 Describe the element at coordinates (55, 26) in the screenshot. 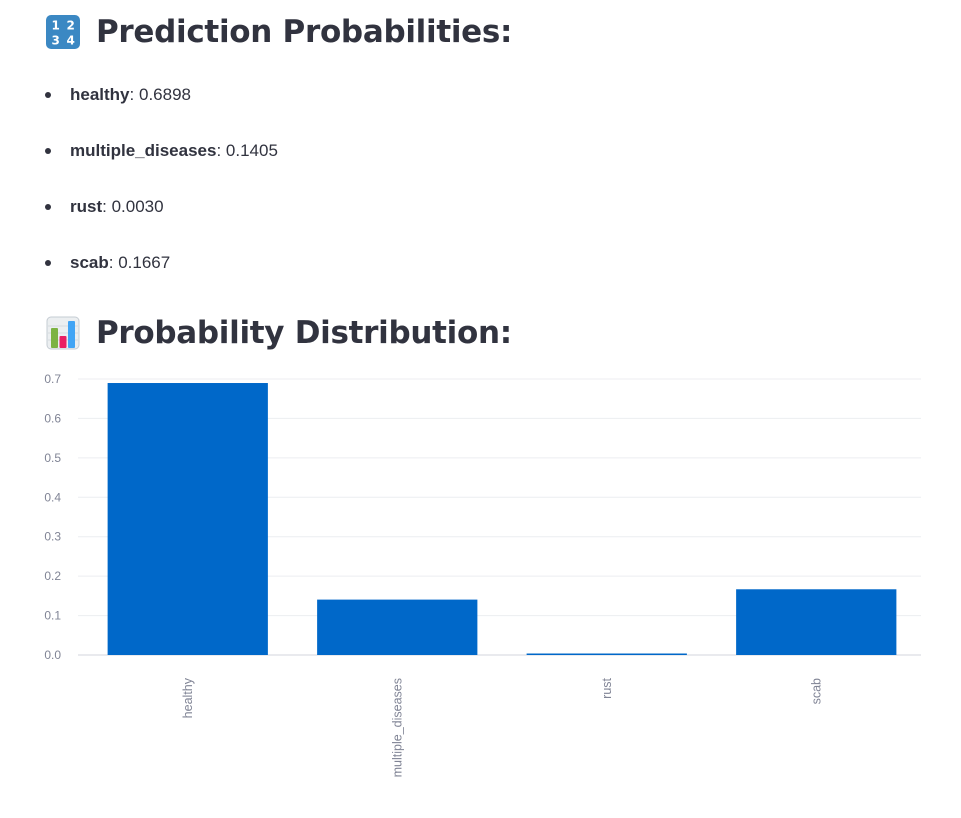

I see `svg-text: 1` at that location.